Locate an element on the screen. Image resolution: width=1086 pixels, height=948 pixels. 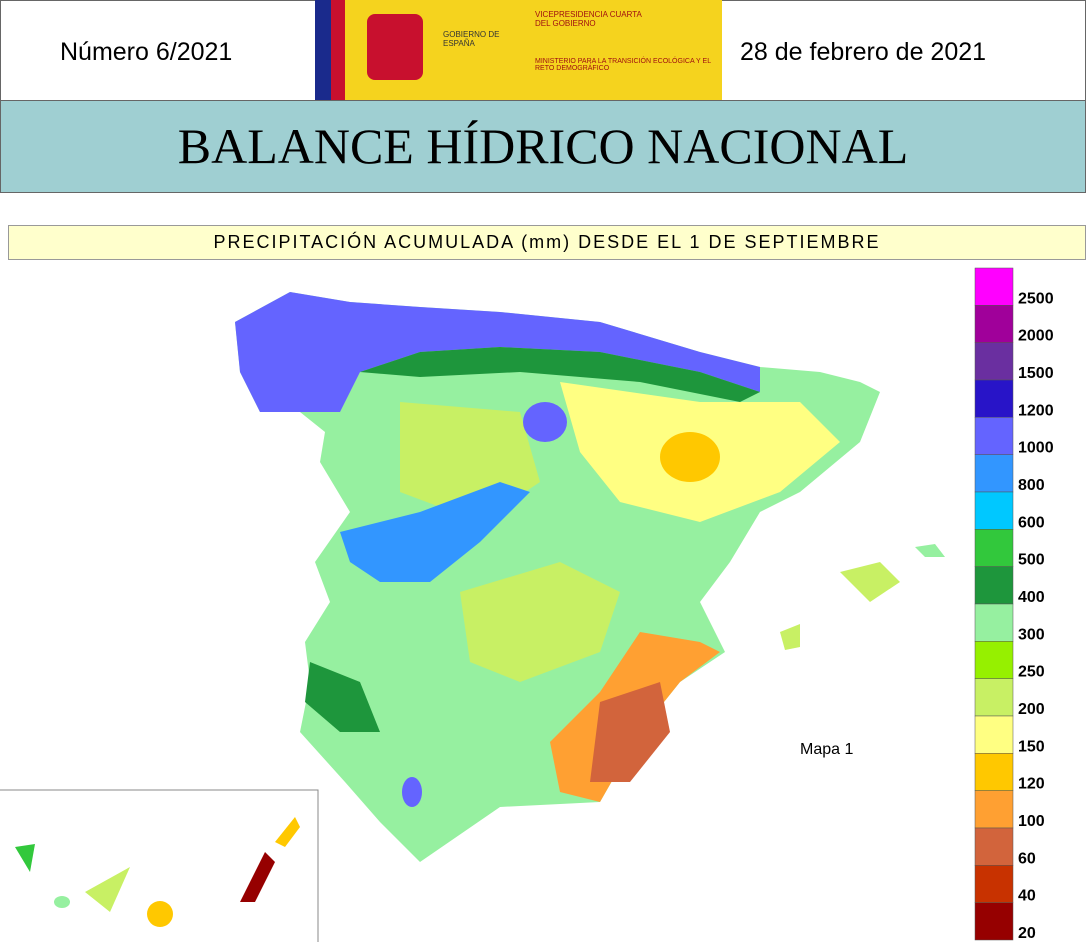
logo-text: GOBIERNO DE ESPAÑA is located at coordinates (471, 39).